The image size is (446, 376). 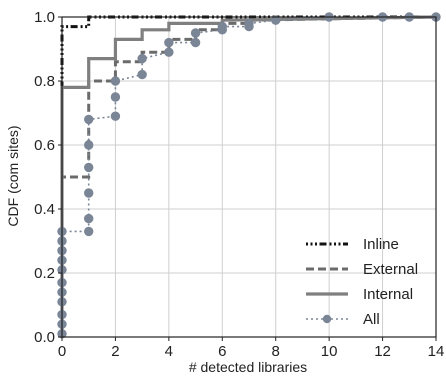 I want to click on legend-marker-all, so click(x=327, y=319).